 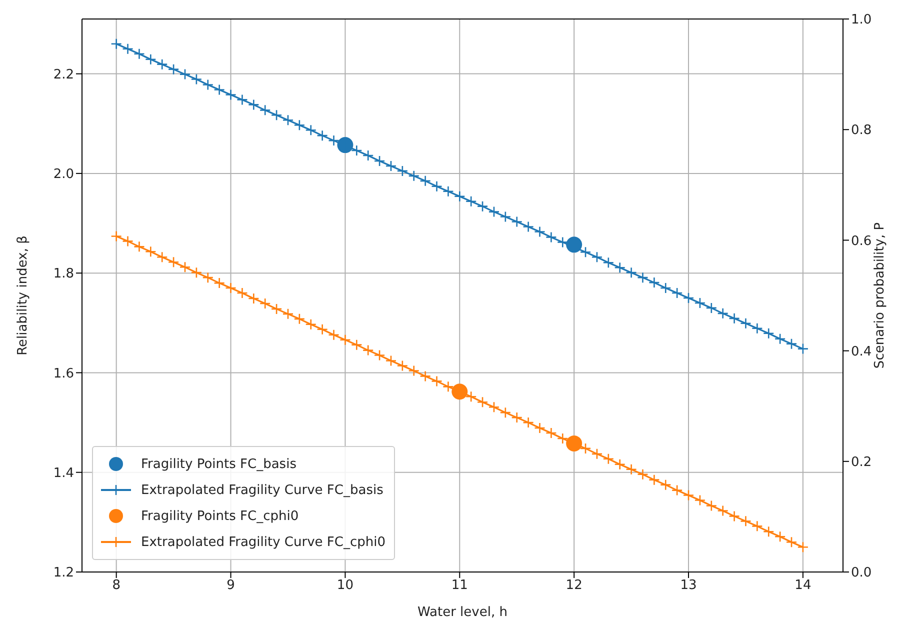 What do you see at coordinates (463, 612) in the screenshot?
I see `x-axis-title: Water level, h` at bounding box center [463, 612].